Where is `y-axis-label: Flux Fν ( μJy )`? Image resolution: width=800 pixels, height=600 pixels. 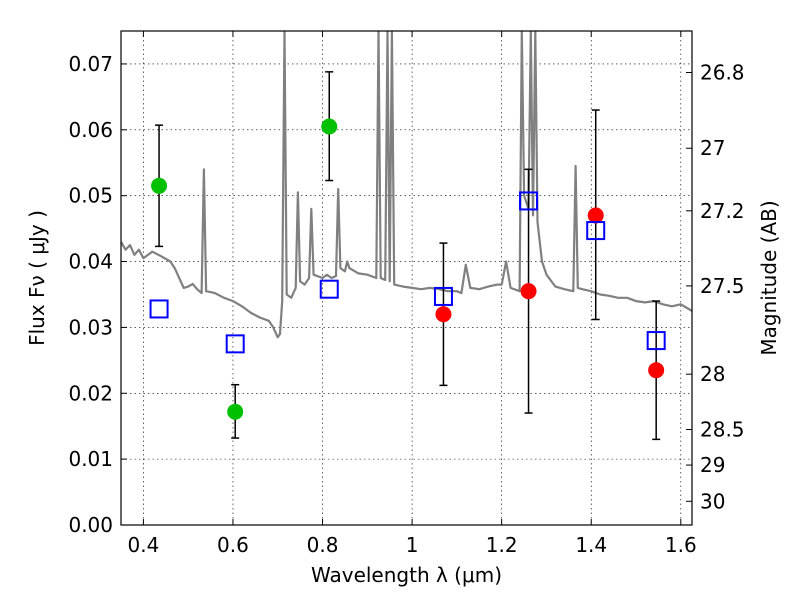 y-axis-label: Flux Fν ( μJy ) is located at coordinates (37, 278).